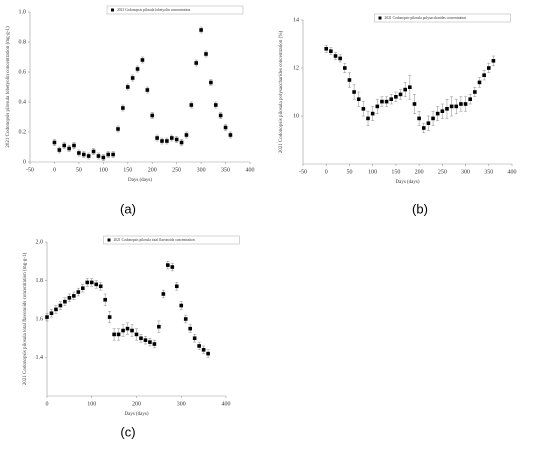  I want to click on y-tick-label: 1.8, so click(40, 281).